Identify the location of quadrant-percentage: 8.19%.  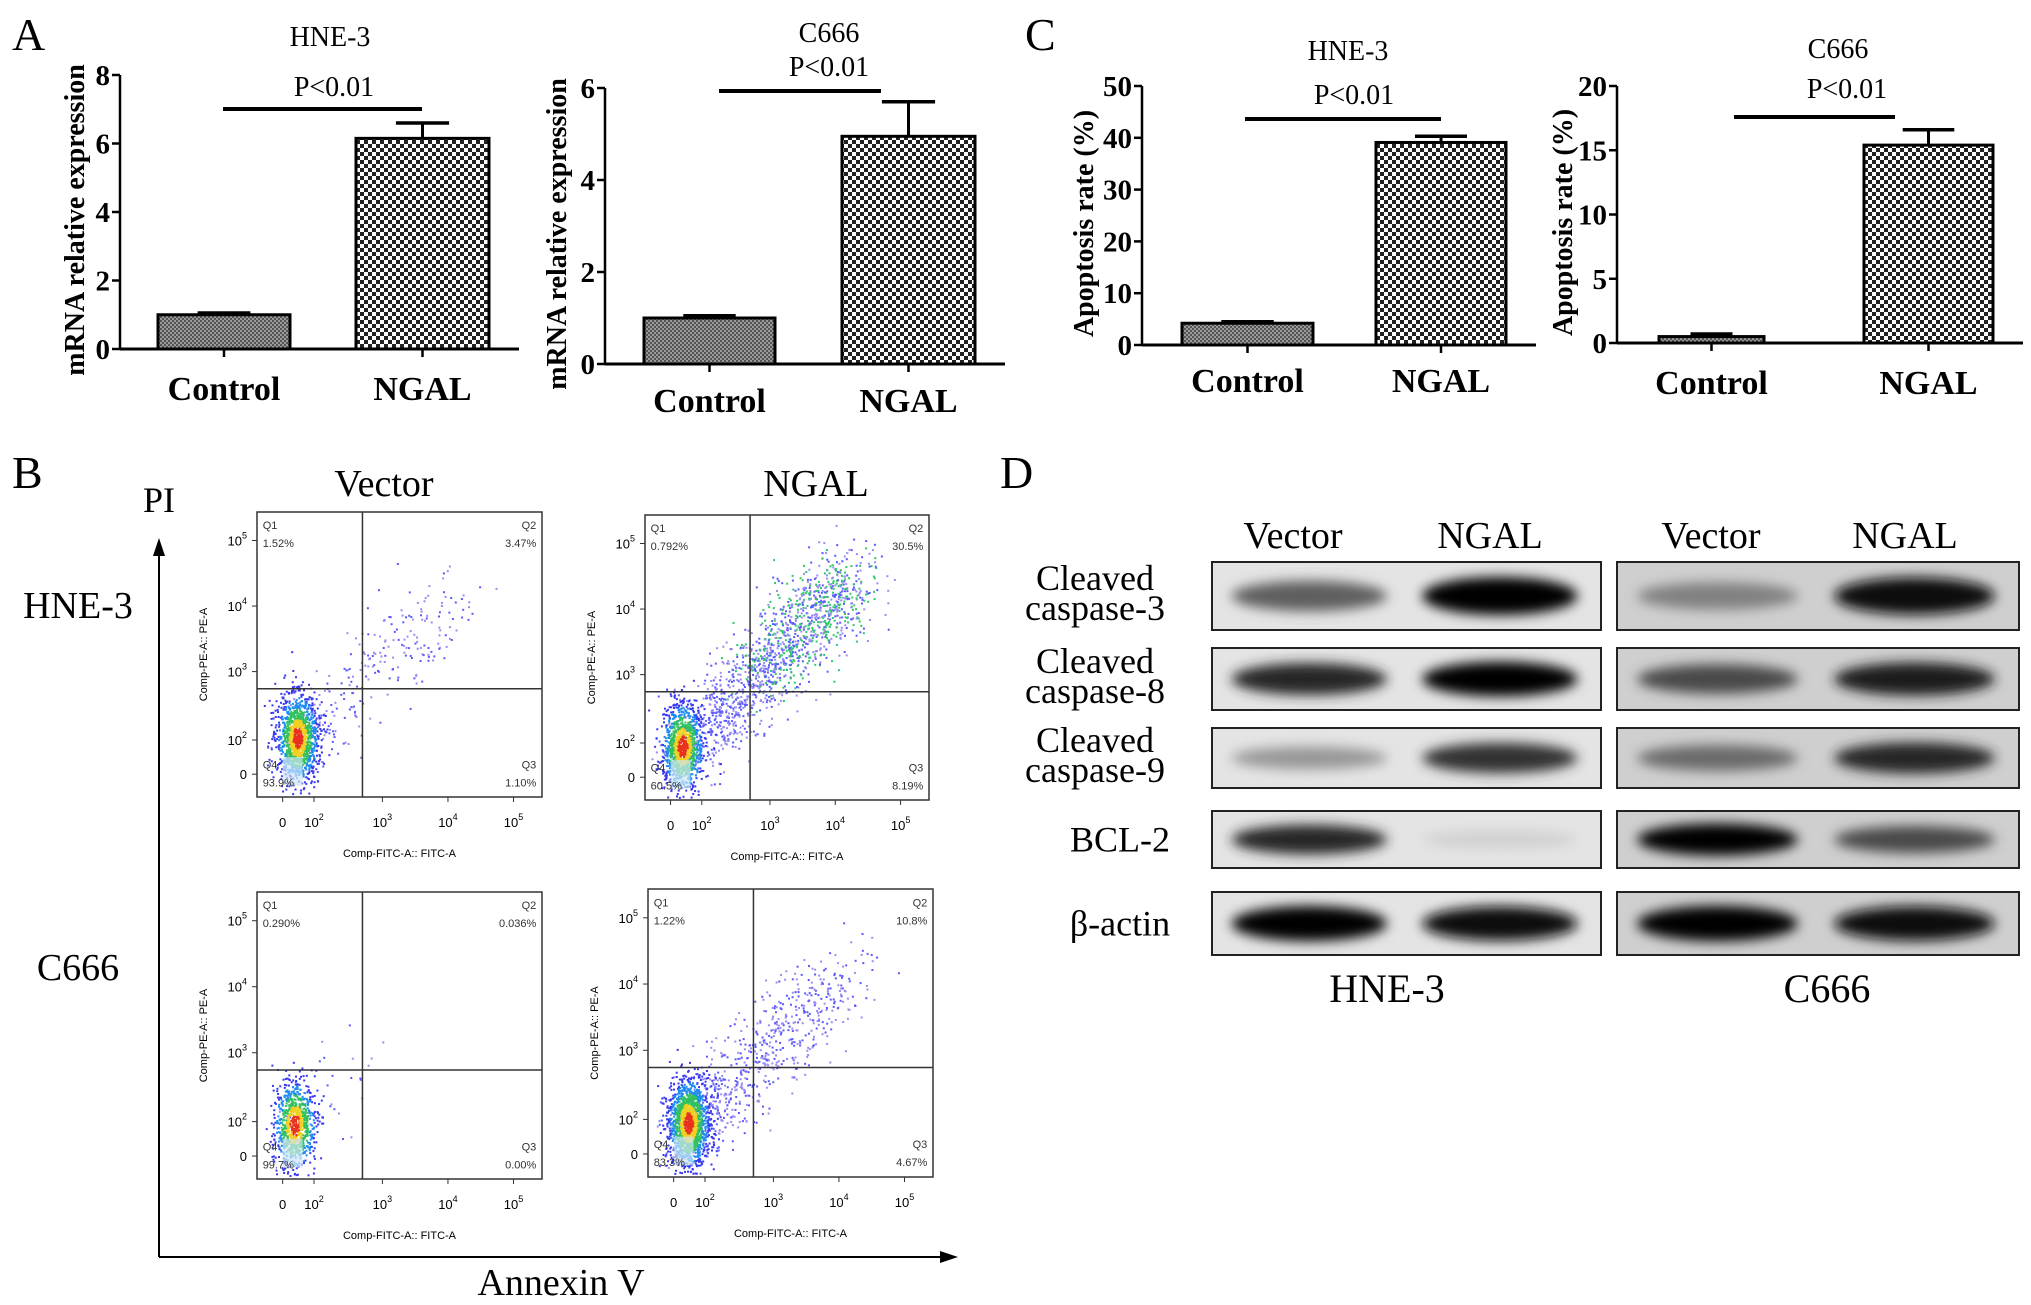
(907, 787).